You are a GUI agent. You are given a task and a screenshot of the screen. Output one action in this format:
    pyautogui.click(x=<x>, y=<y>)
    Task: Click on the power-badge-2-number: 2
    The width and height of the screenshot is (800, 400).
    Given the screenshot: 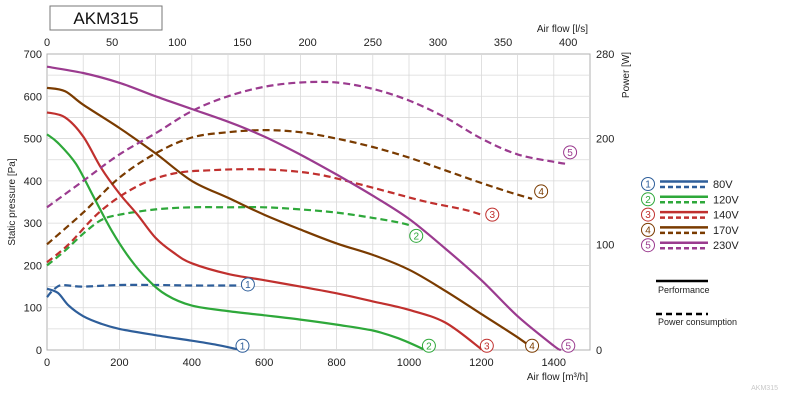 What is the action you would take?
    pyautogui.click(x=416, y=236)
    